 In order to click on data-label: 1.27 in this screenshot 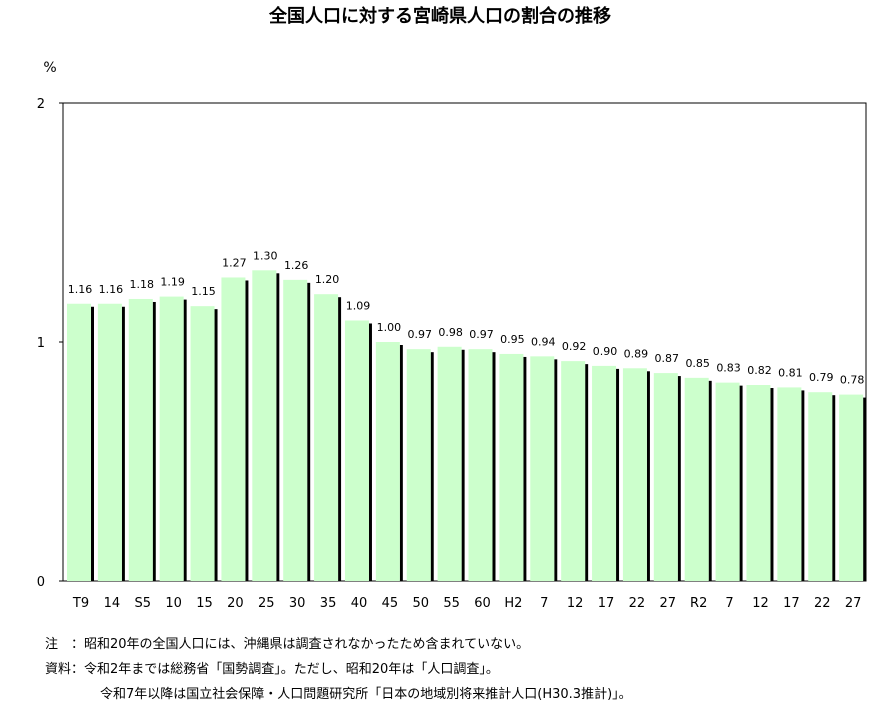, I will do `click(234, 262)`.